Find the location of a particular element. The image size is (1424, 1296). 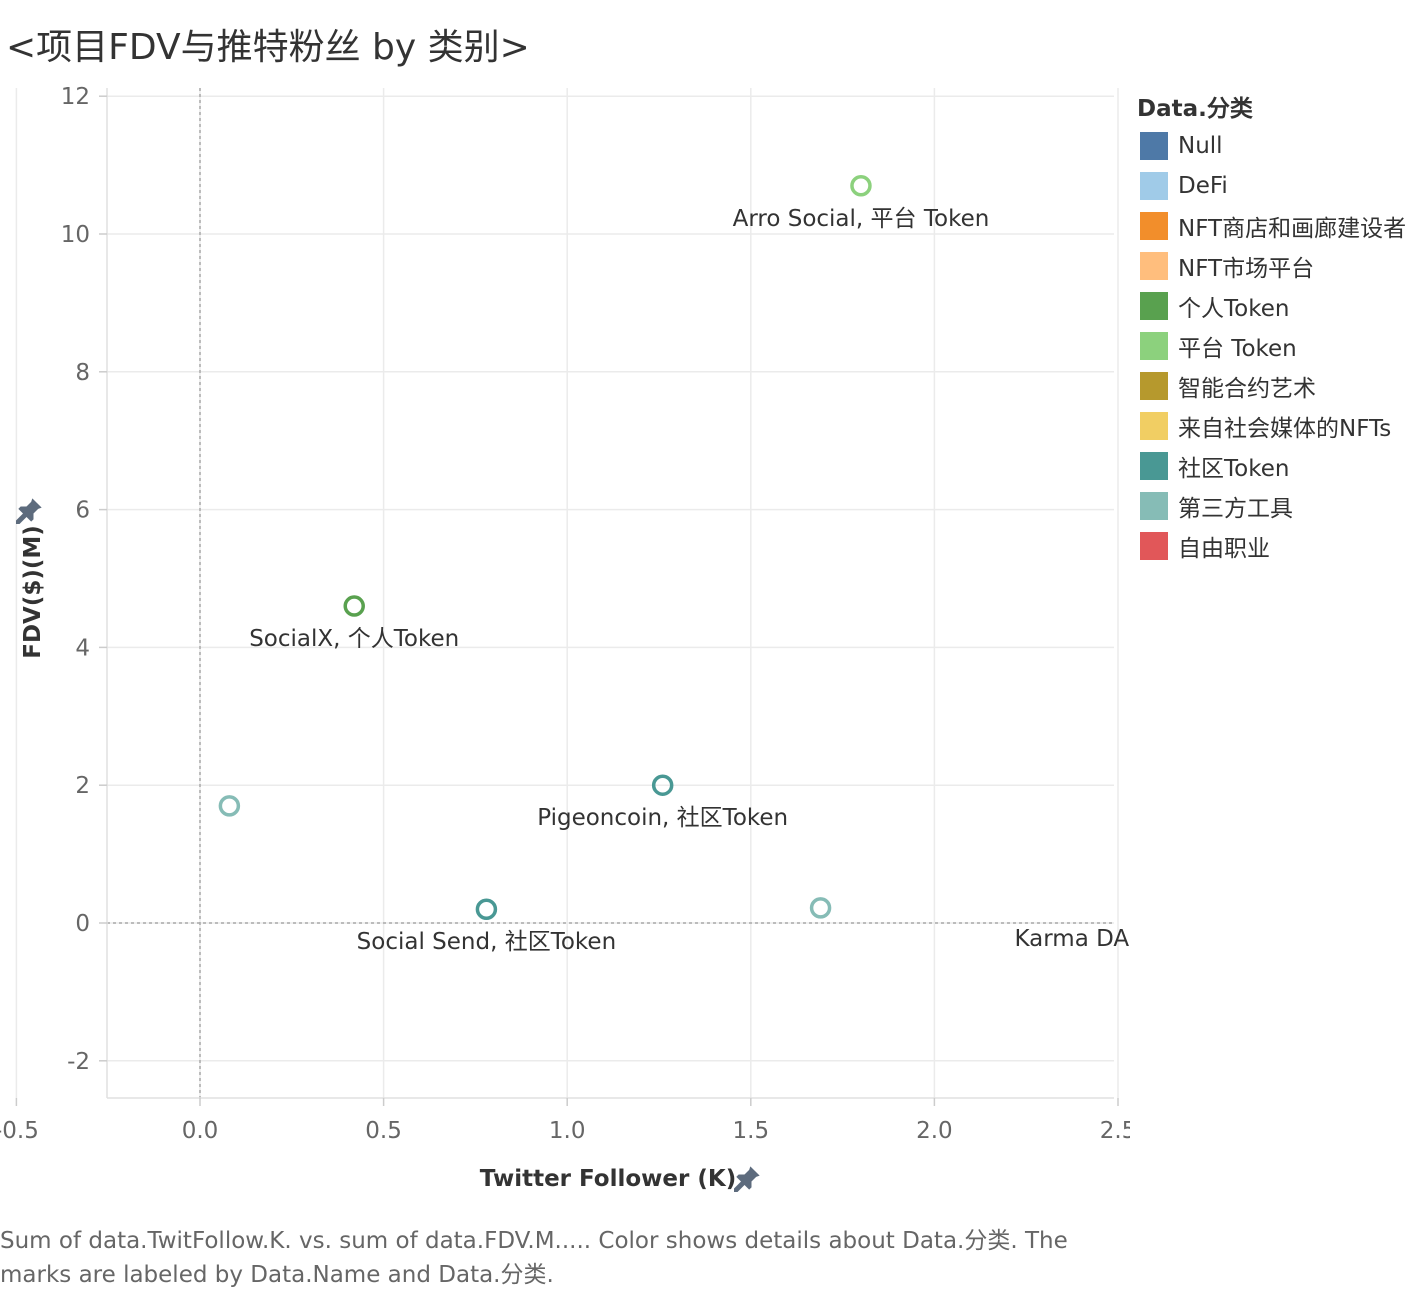

point-label: Pigeoncoin, 社区Token is located at coordinates (662, 818).